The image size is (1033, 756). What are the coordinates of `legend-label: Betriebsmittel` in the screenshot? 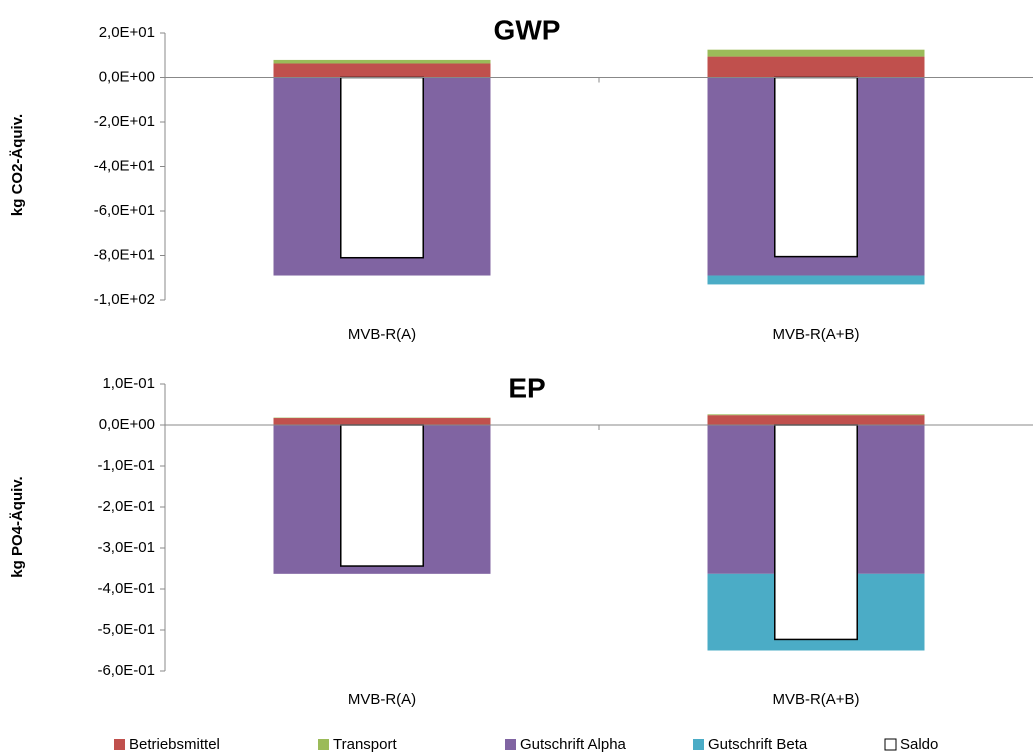 It's located at (174, 744).